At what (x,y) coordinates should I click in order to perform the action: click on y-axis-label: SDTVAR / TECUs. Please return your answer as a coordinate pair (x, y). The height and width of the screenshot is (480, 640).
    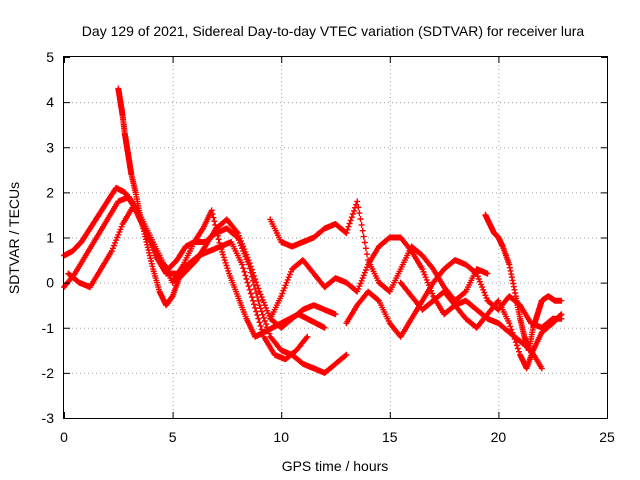
    Looking at the image, I should click on (14, 238).